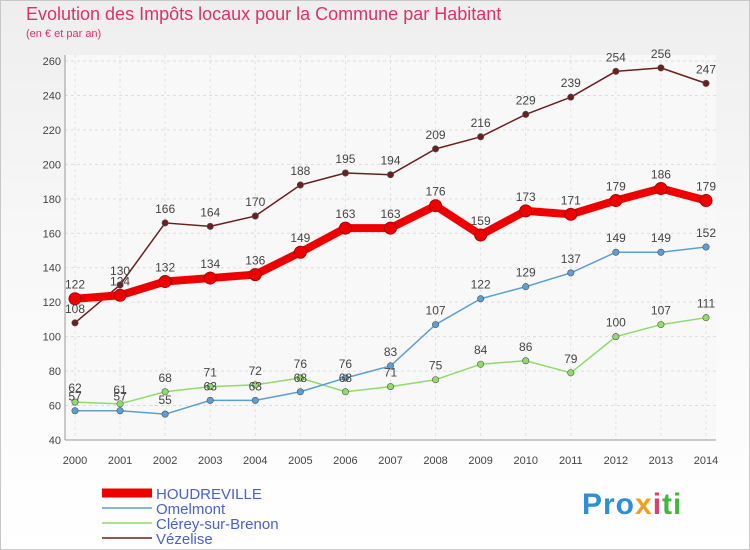 The width and height of the screenshot is (750, 550). Describe the element at coordinates (165, 461) in the screenshot. I see `x-tick-label: 2002` at that location.